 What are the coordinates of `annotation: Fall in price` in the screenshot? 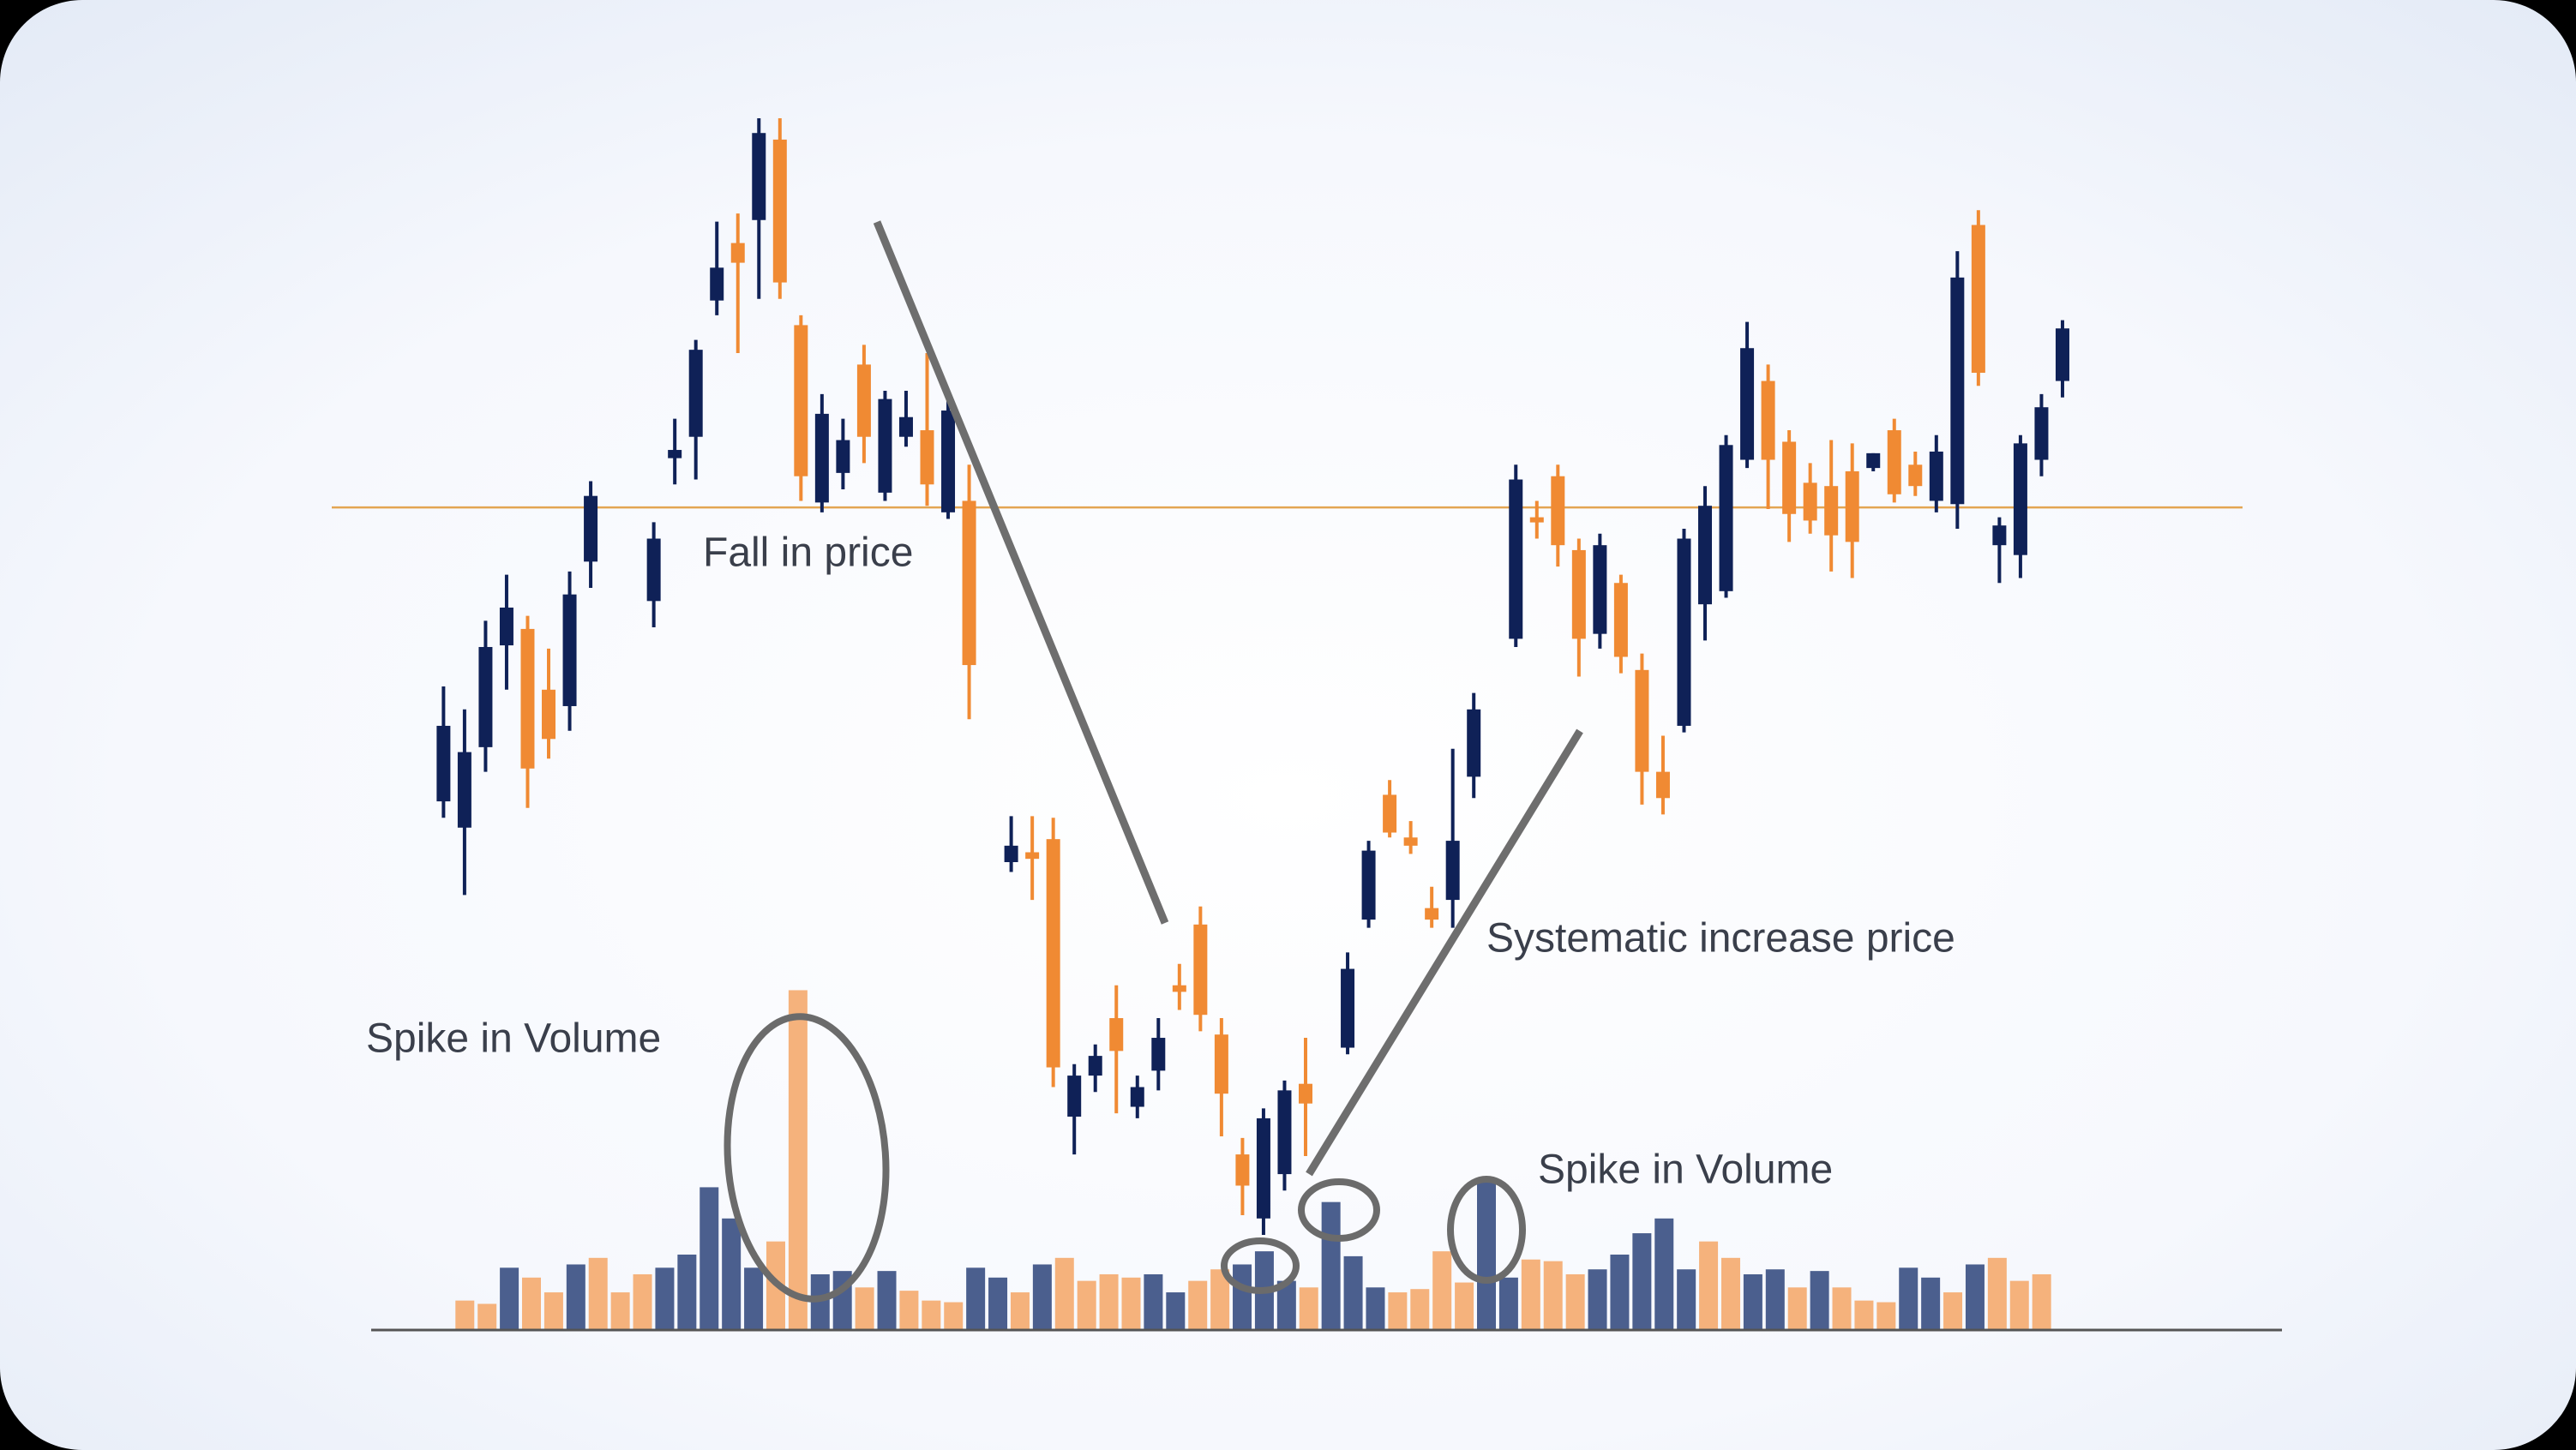 It's located at (808, 553).